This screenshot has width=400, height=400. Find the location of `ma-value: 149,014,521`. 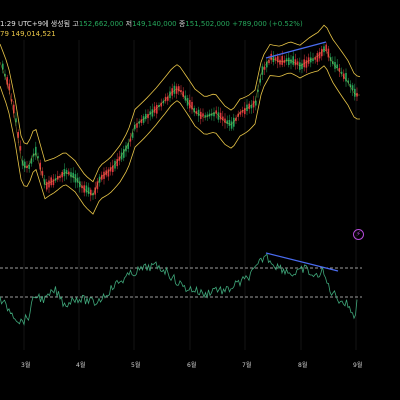

ma-value: 149,014,521 is located at coordinates (33, 34).